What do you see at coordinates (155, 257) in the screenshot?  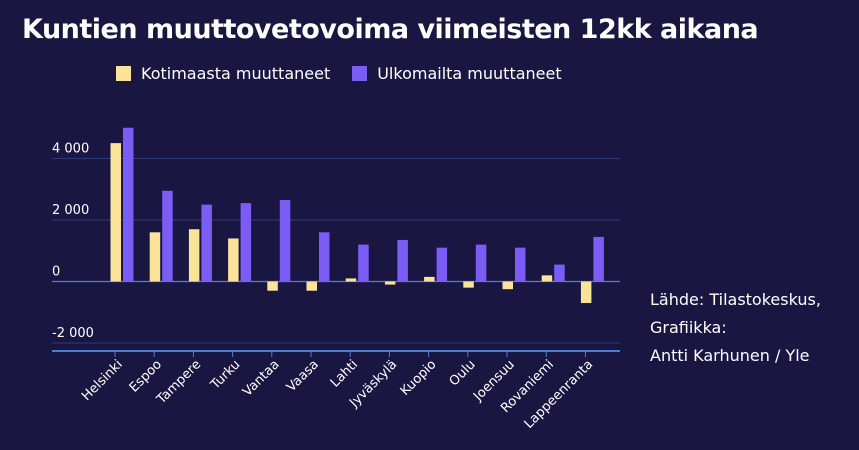 I see `bar-domestic-espoo` at bounding box center [155, 257].